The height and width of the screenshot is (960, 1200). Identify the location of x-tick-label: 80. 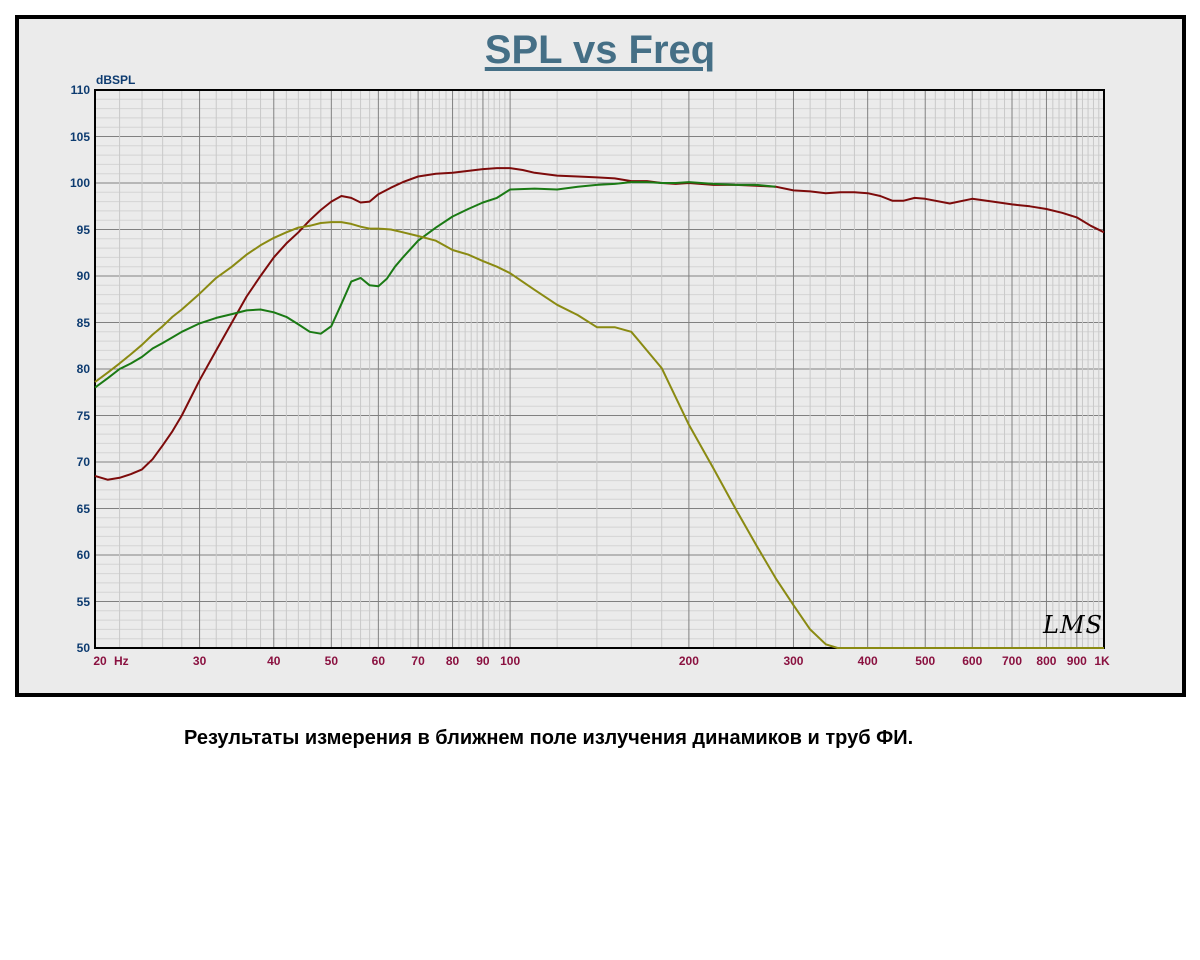
(452, 661).